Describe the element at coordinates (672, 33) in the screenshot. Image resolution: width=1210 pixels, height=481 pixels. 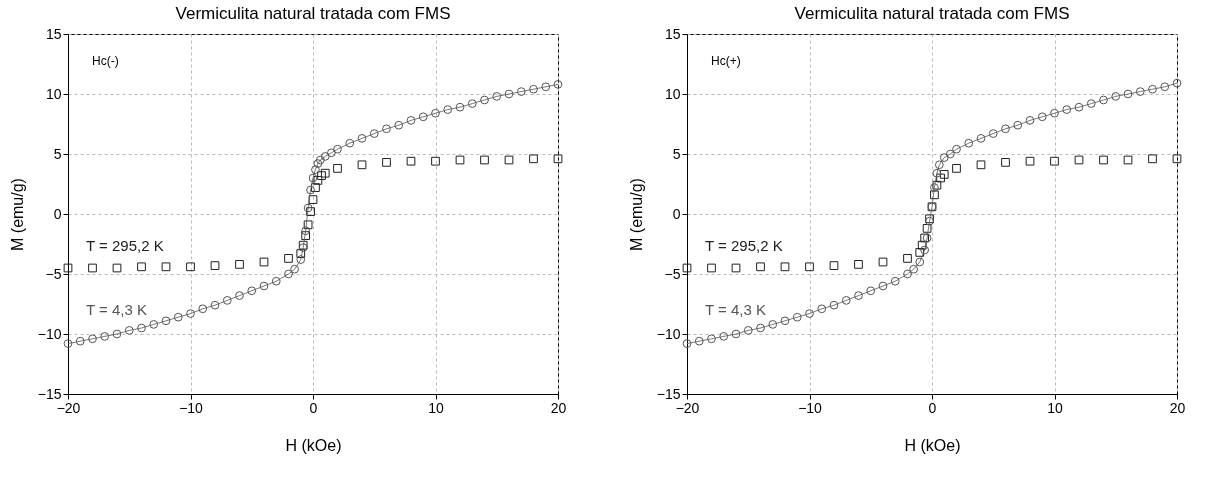
I see `y-tick-label: 15` at that location.